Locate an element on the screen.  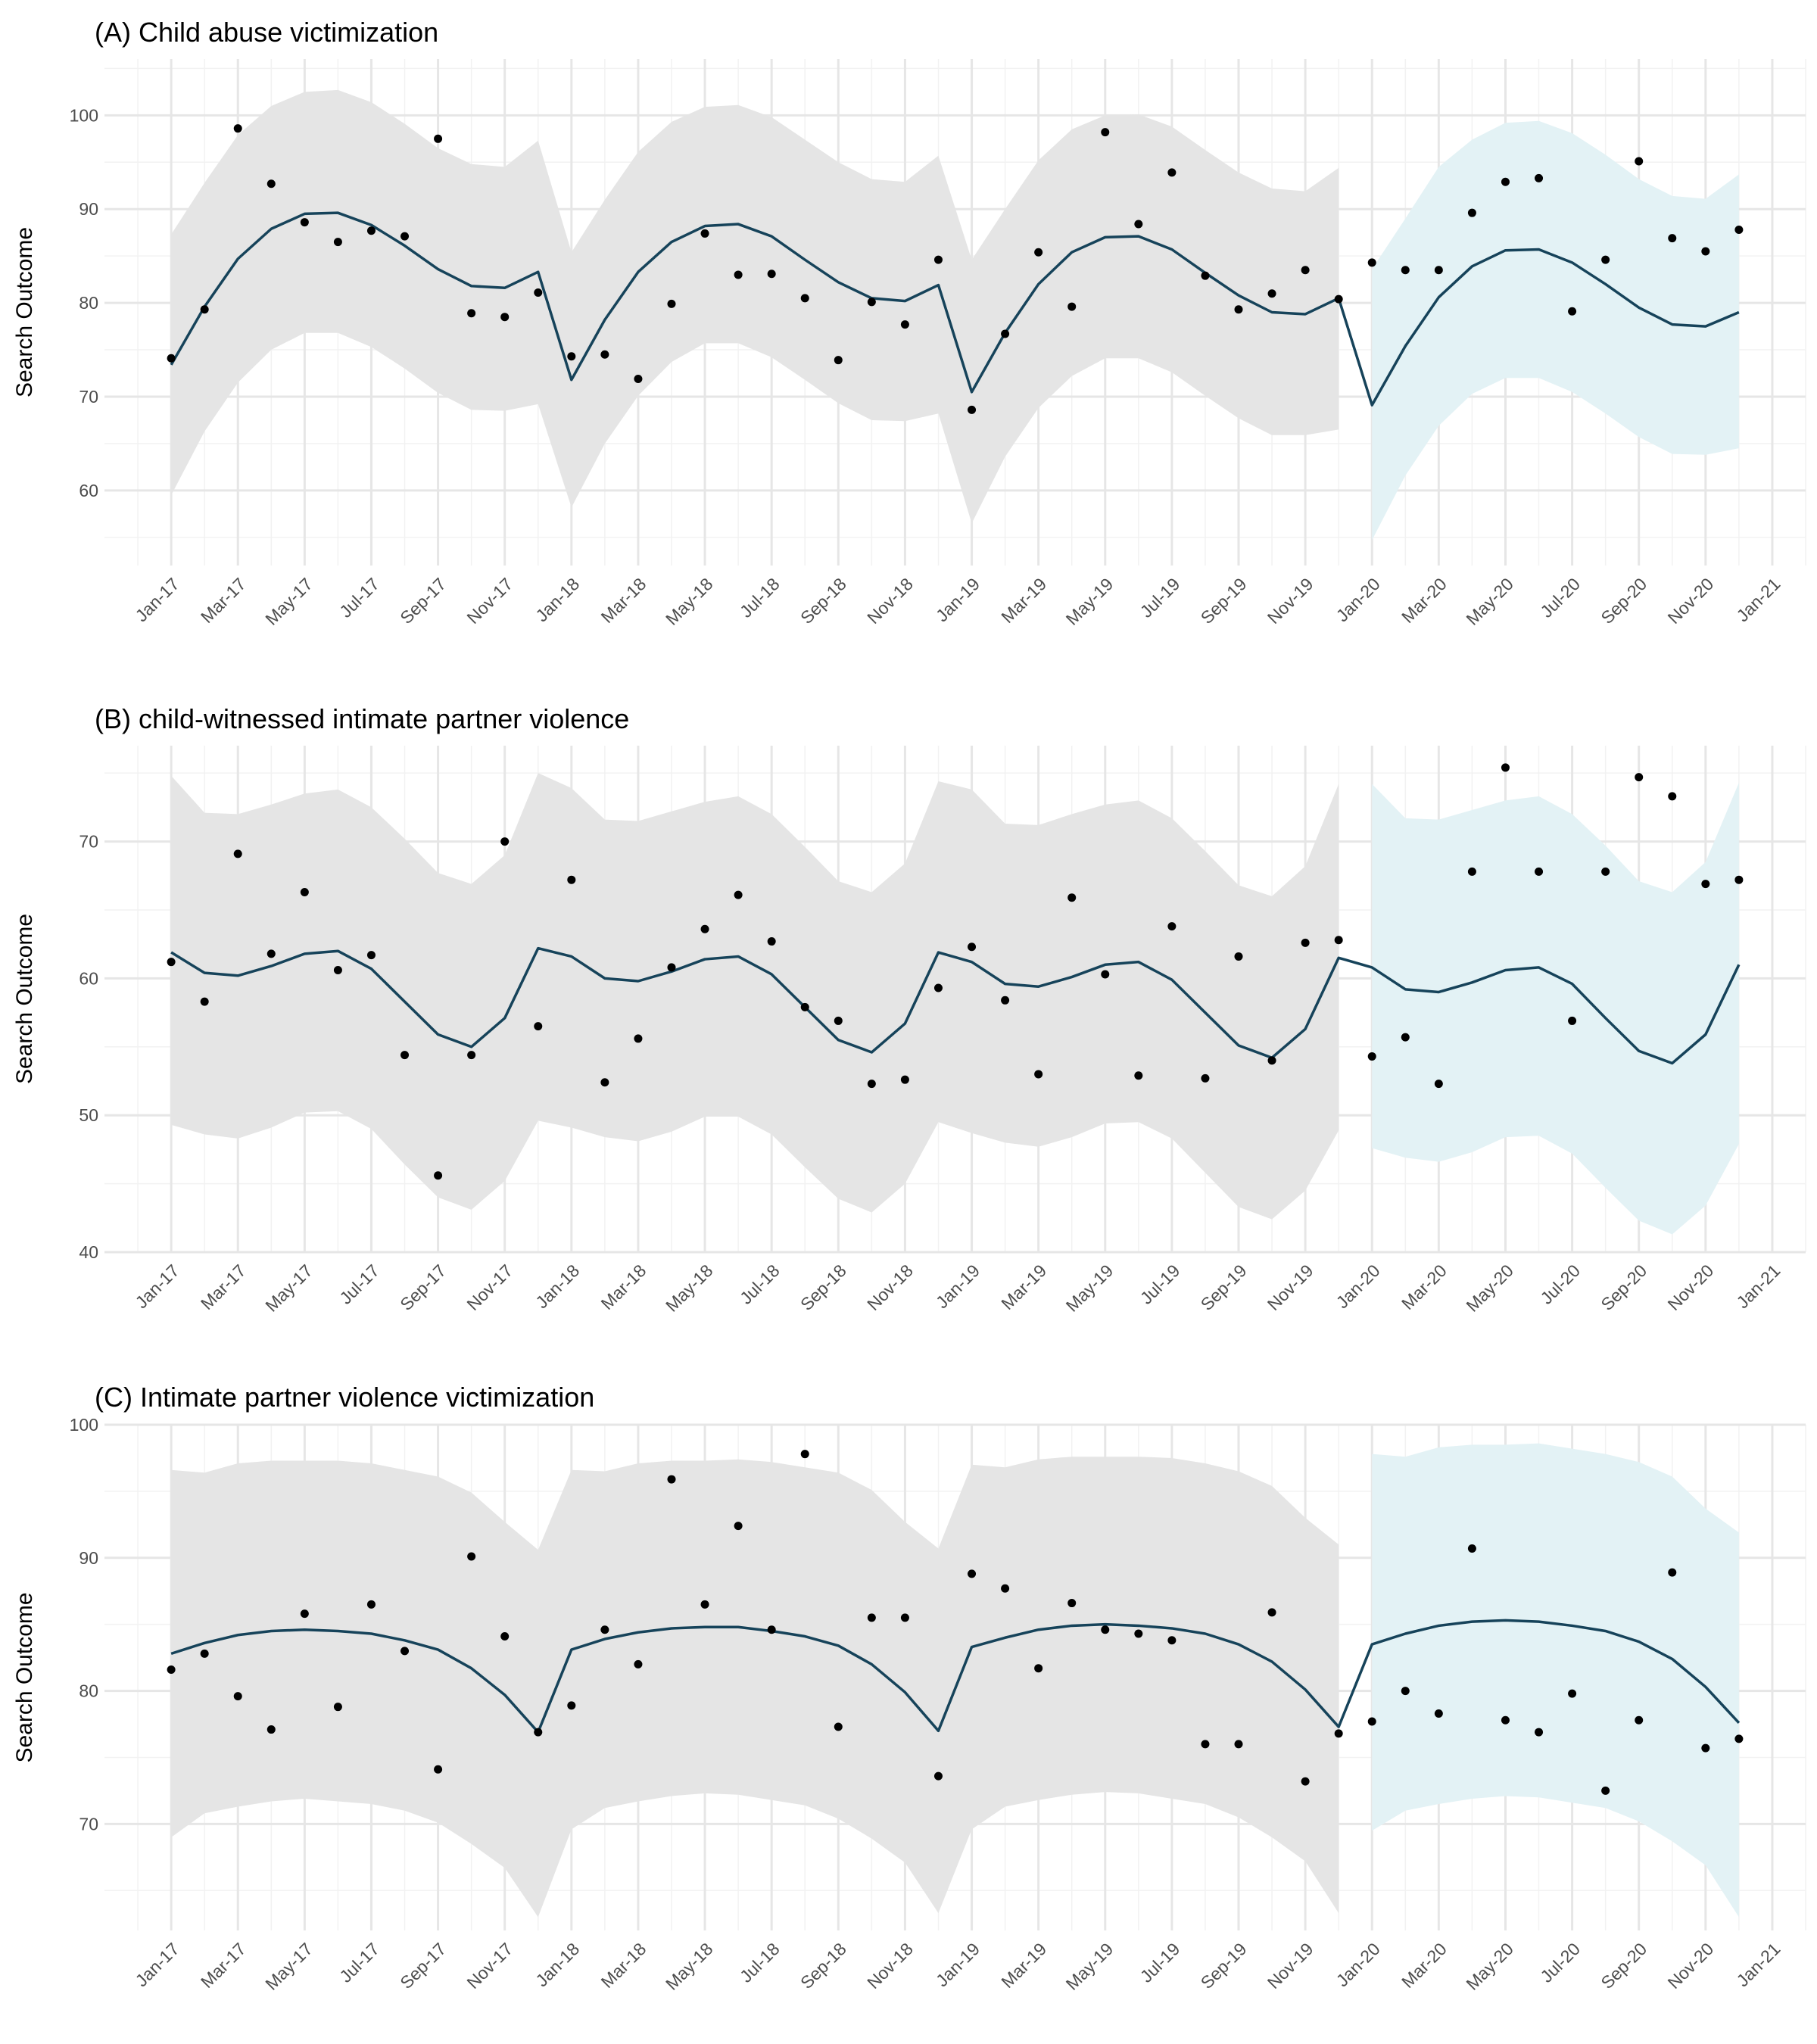
x-tick-label: May-18 is located at coordinates (689, 1288).